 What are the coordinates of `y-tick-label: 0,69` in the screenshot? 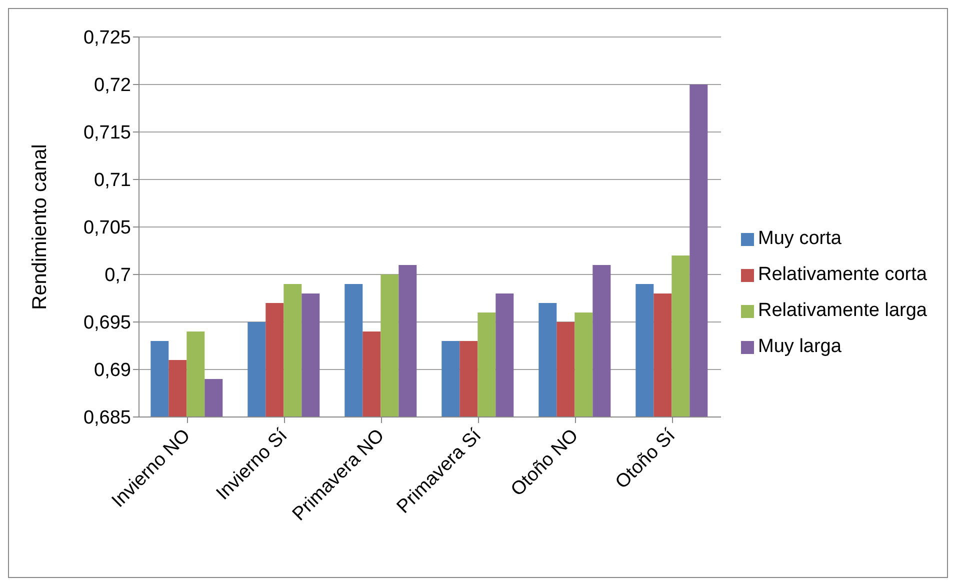 It's located at (112, 371).